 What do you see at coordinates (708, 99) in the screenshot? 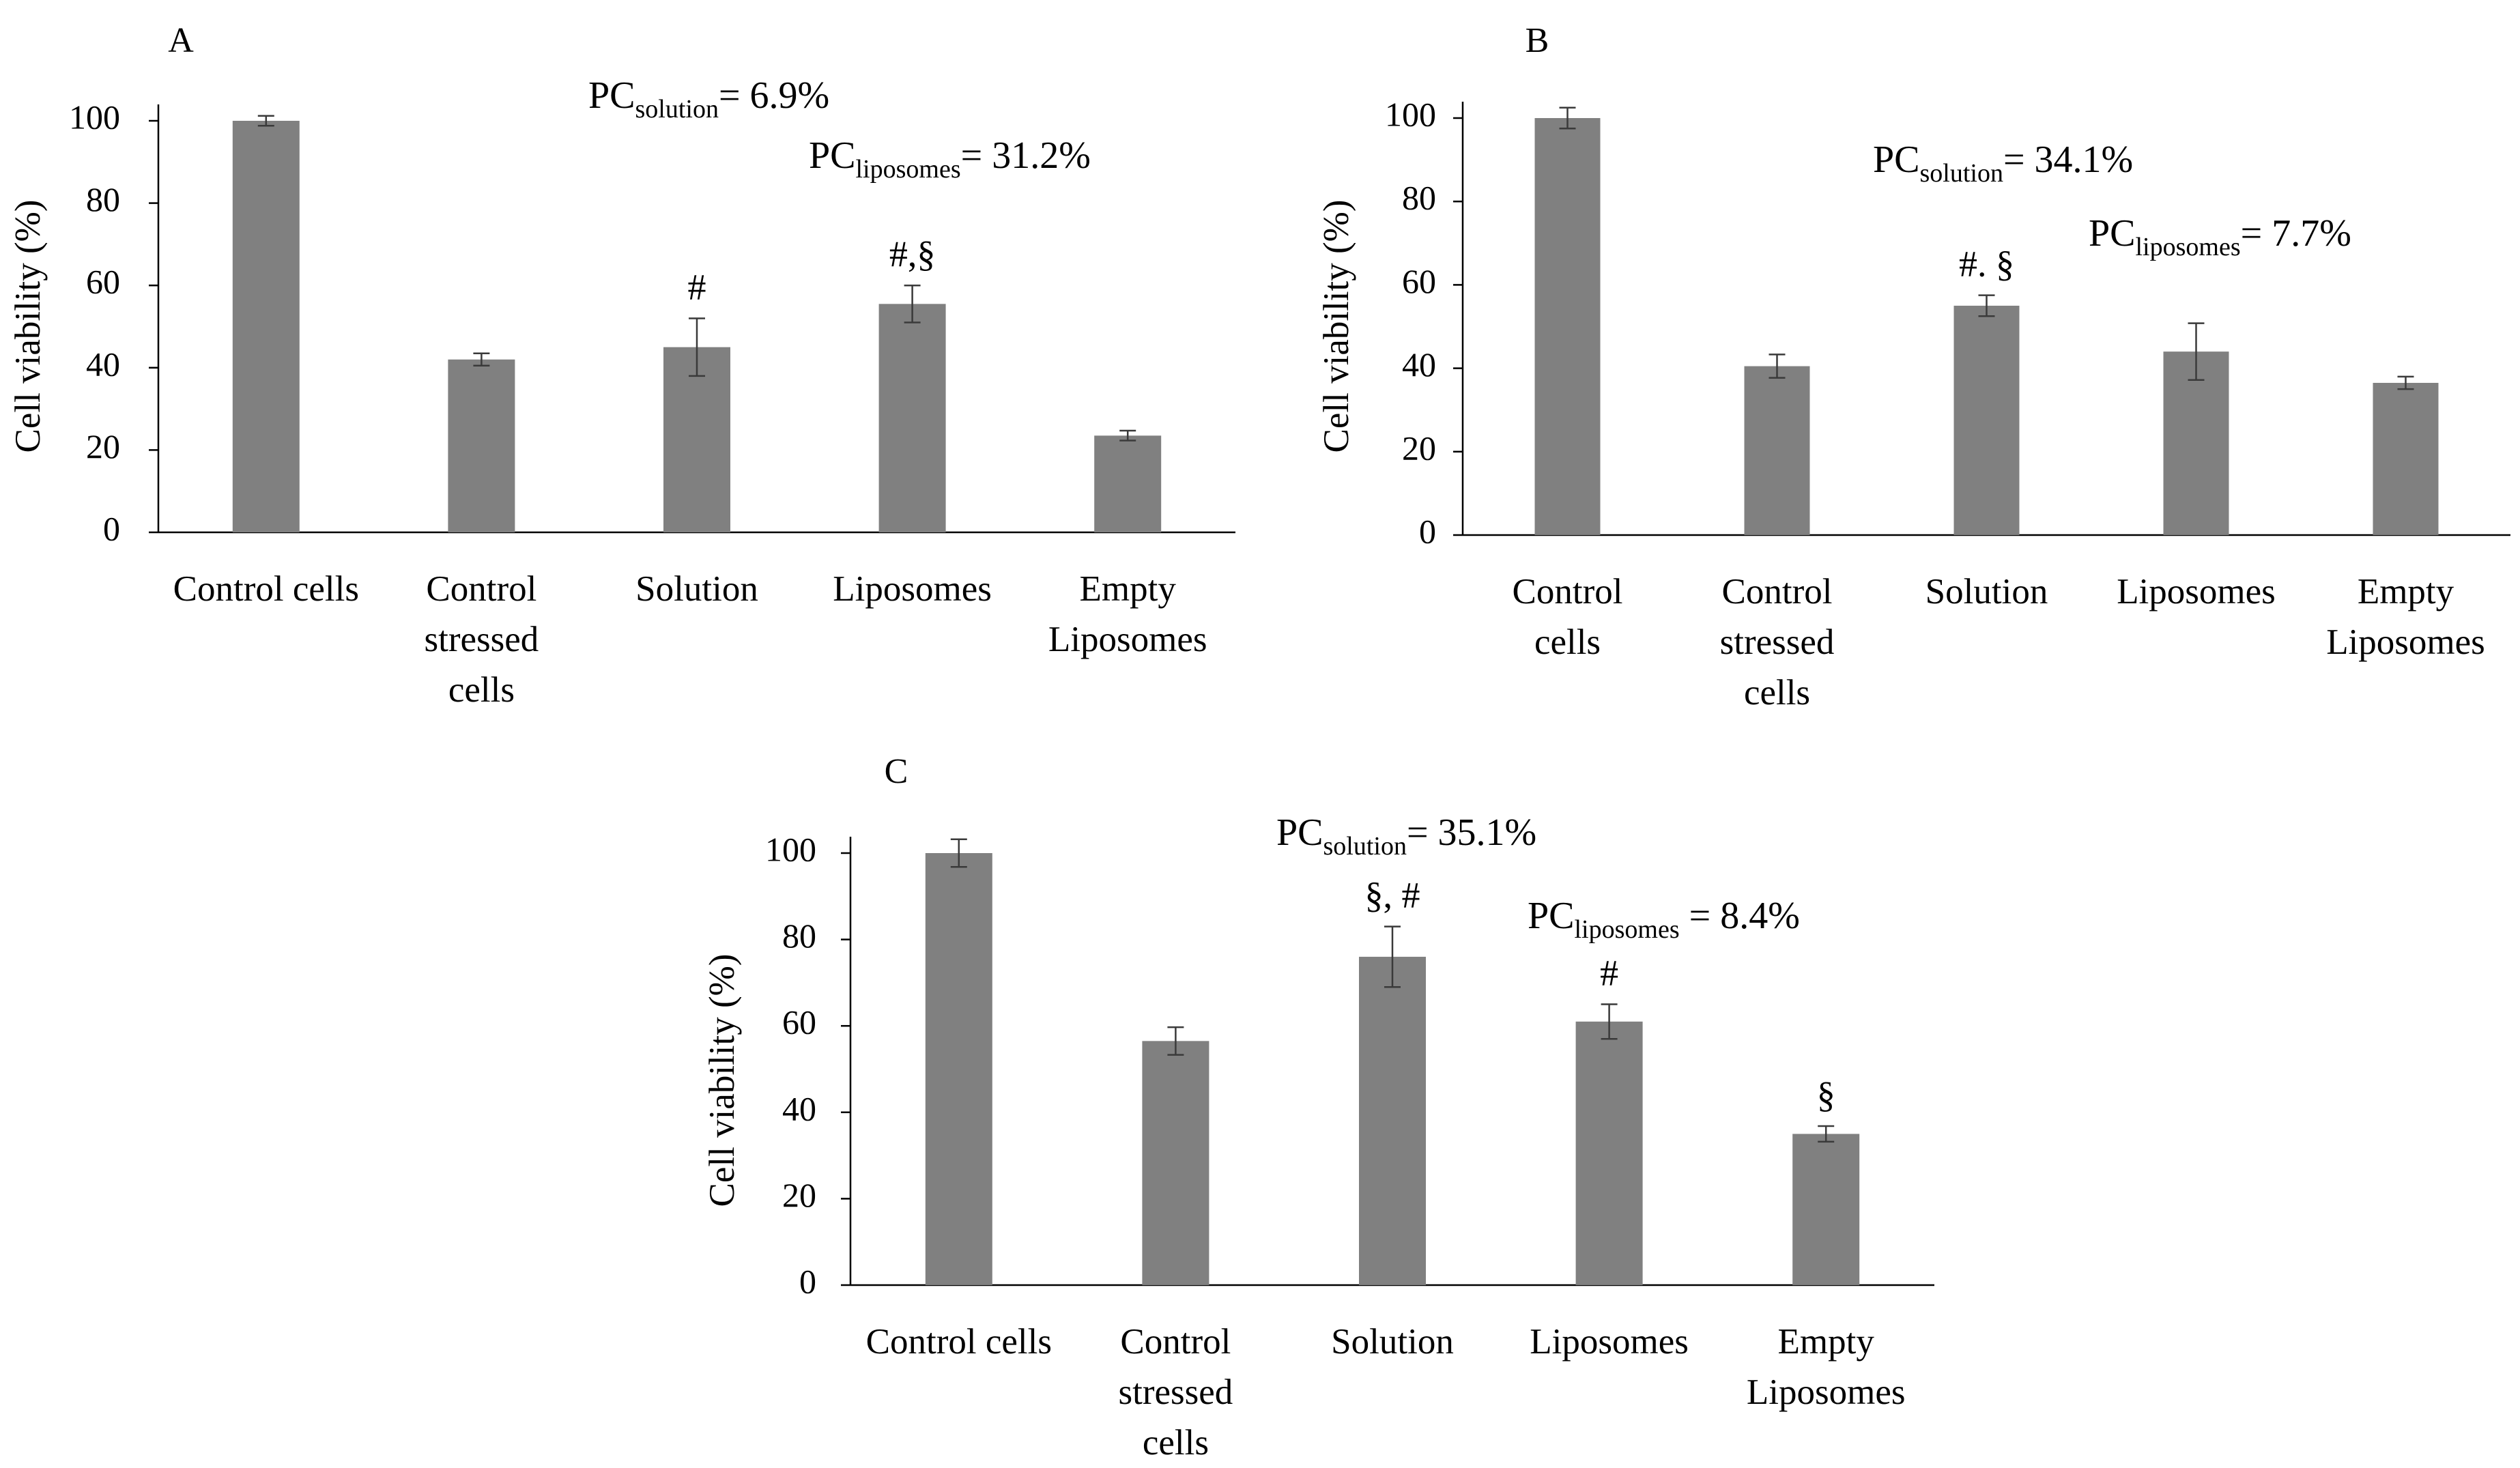
I see `protection-coefficient-label: PCsolution= 6.9%` at bounding box center [708, 99].